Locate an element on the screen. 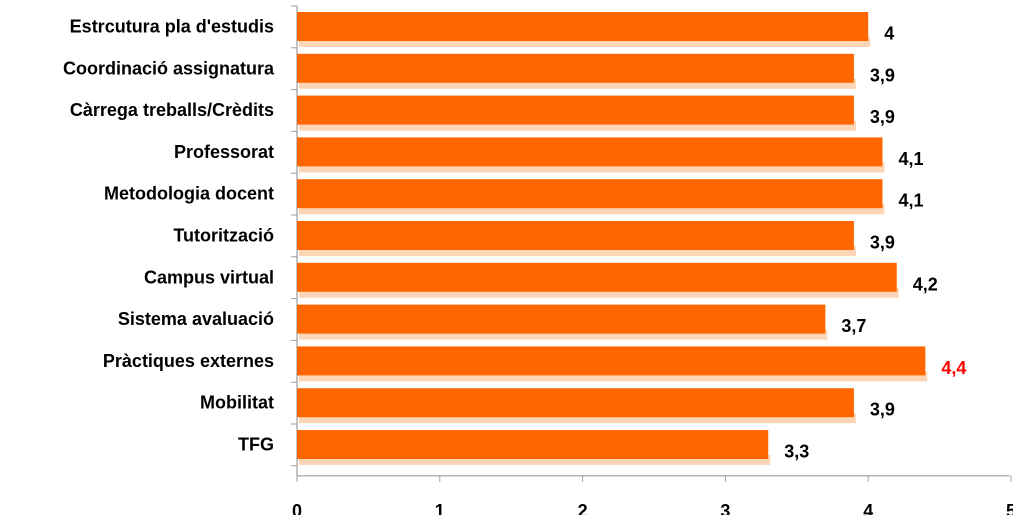  value-label: 4 is located at coordinates (889, 34).